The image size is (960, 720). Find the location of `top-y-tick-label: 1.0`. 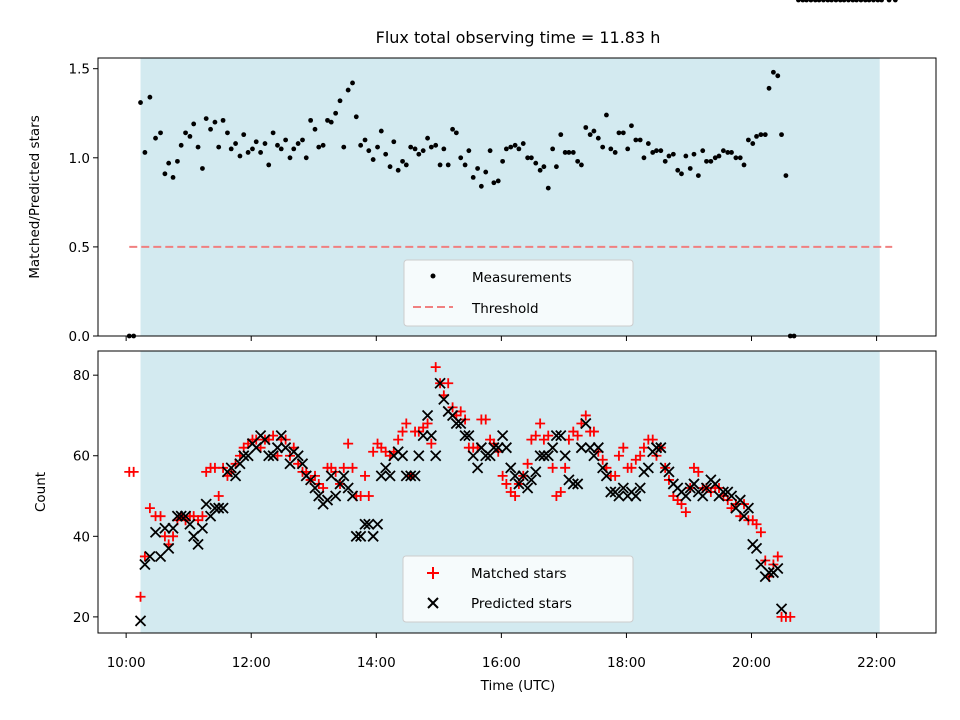

top-y-tick-label: 1.0 is located at coordinates (79, 159).